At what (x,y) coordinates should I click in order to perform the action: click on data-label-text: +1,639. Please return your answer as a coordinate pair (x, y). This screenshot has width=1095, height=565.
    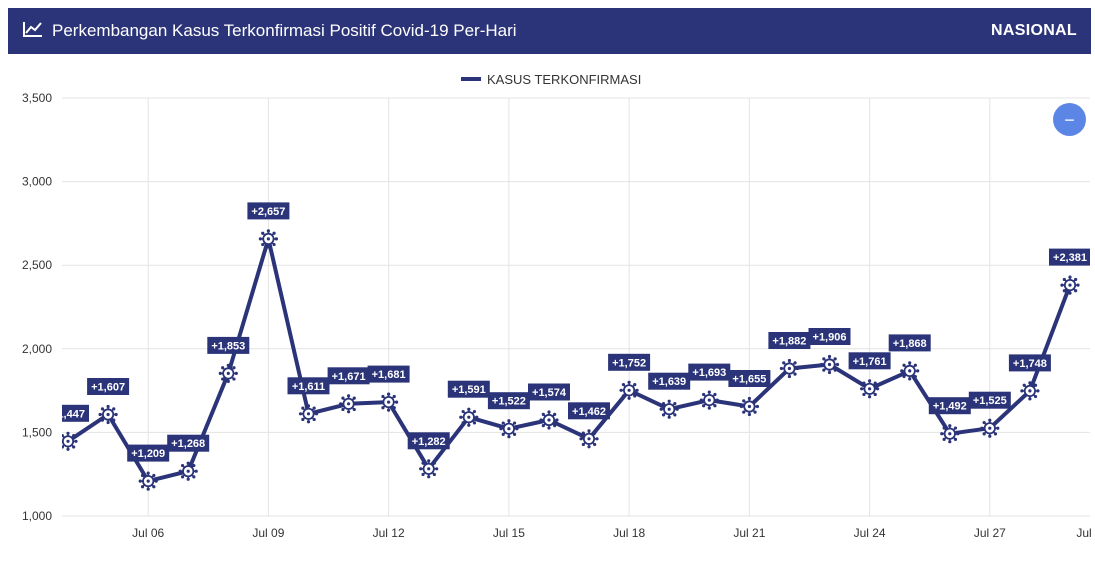
    Looking at the image, I should click on (669, 382).